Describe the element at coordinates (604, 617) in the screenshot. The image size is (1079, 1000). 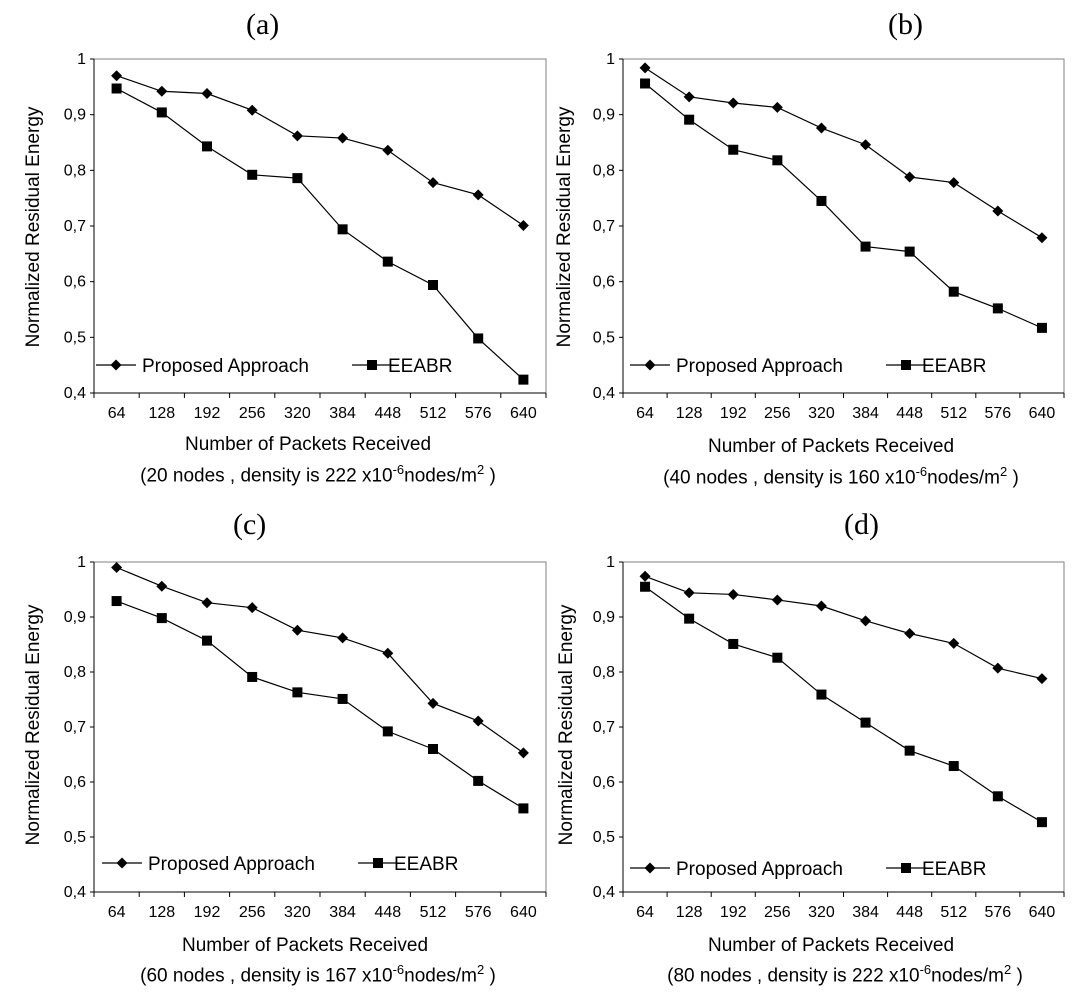
I see `y-tick-label-d-5: 0,9` at that location.